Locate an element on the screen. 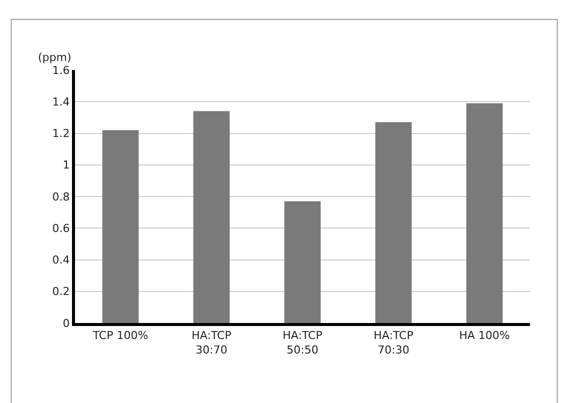 The image size is (565, 403). y-tick-label: 0.8 is located at coordinates (61, 197).